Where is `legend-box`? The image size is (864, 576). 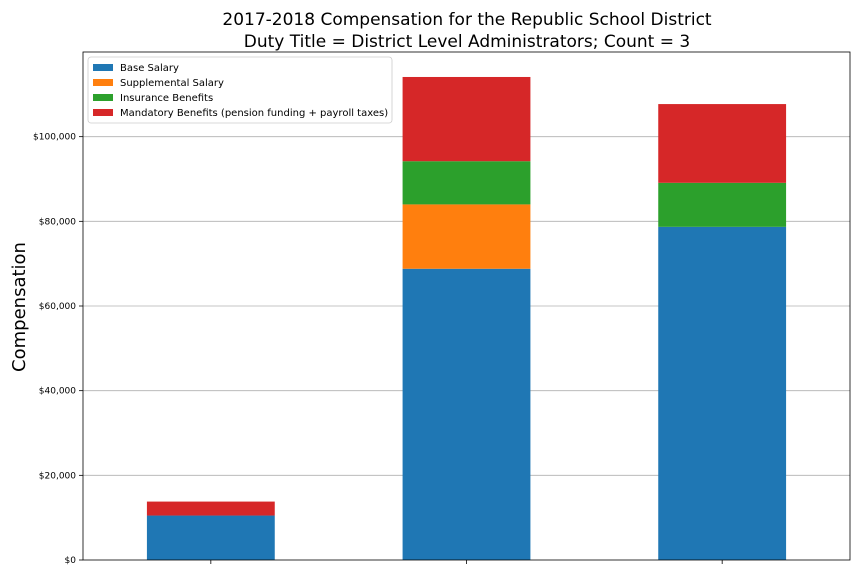 legend-box is located at coordinates (240, 90).